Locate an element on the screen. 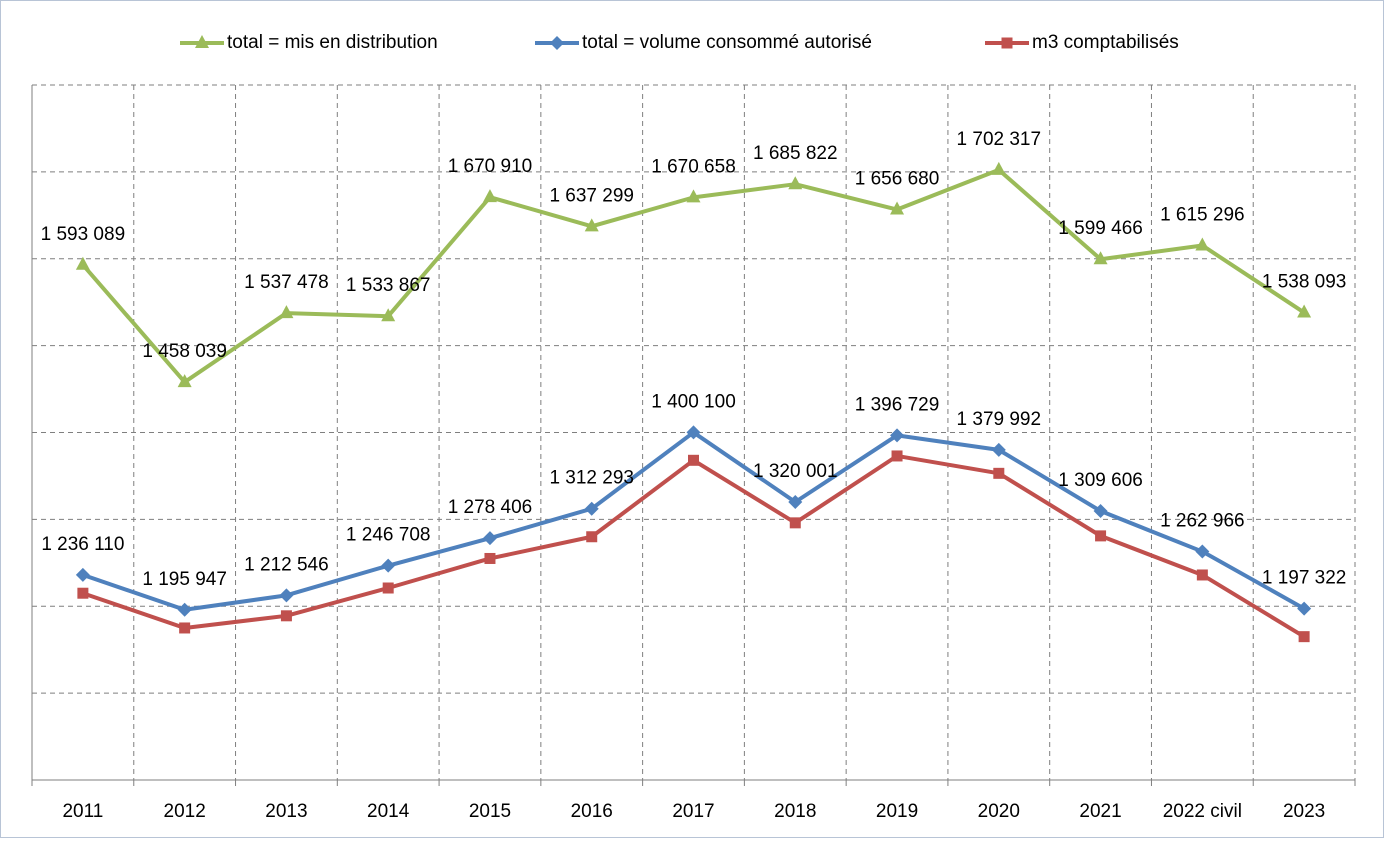 The image size is (1384, 843). data-label: 1 379 992 is located at coordinates (999, 419).